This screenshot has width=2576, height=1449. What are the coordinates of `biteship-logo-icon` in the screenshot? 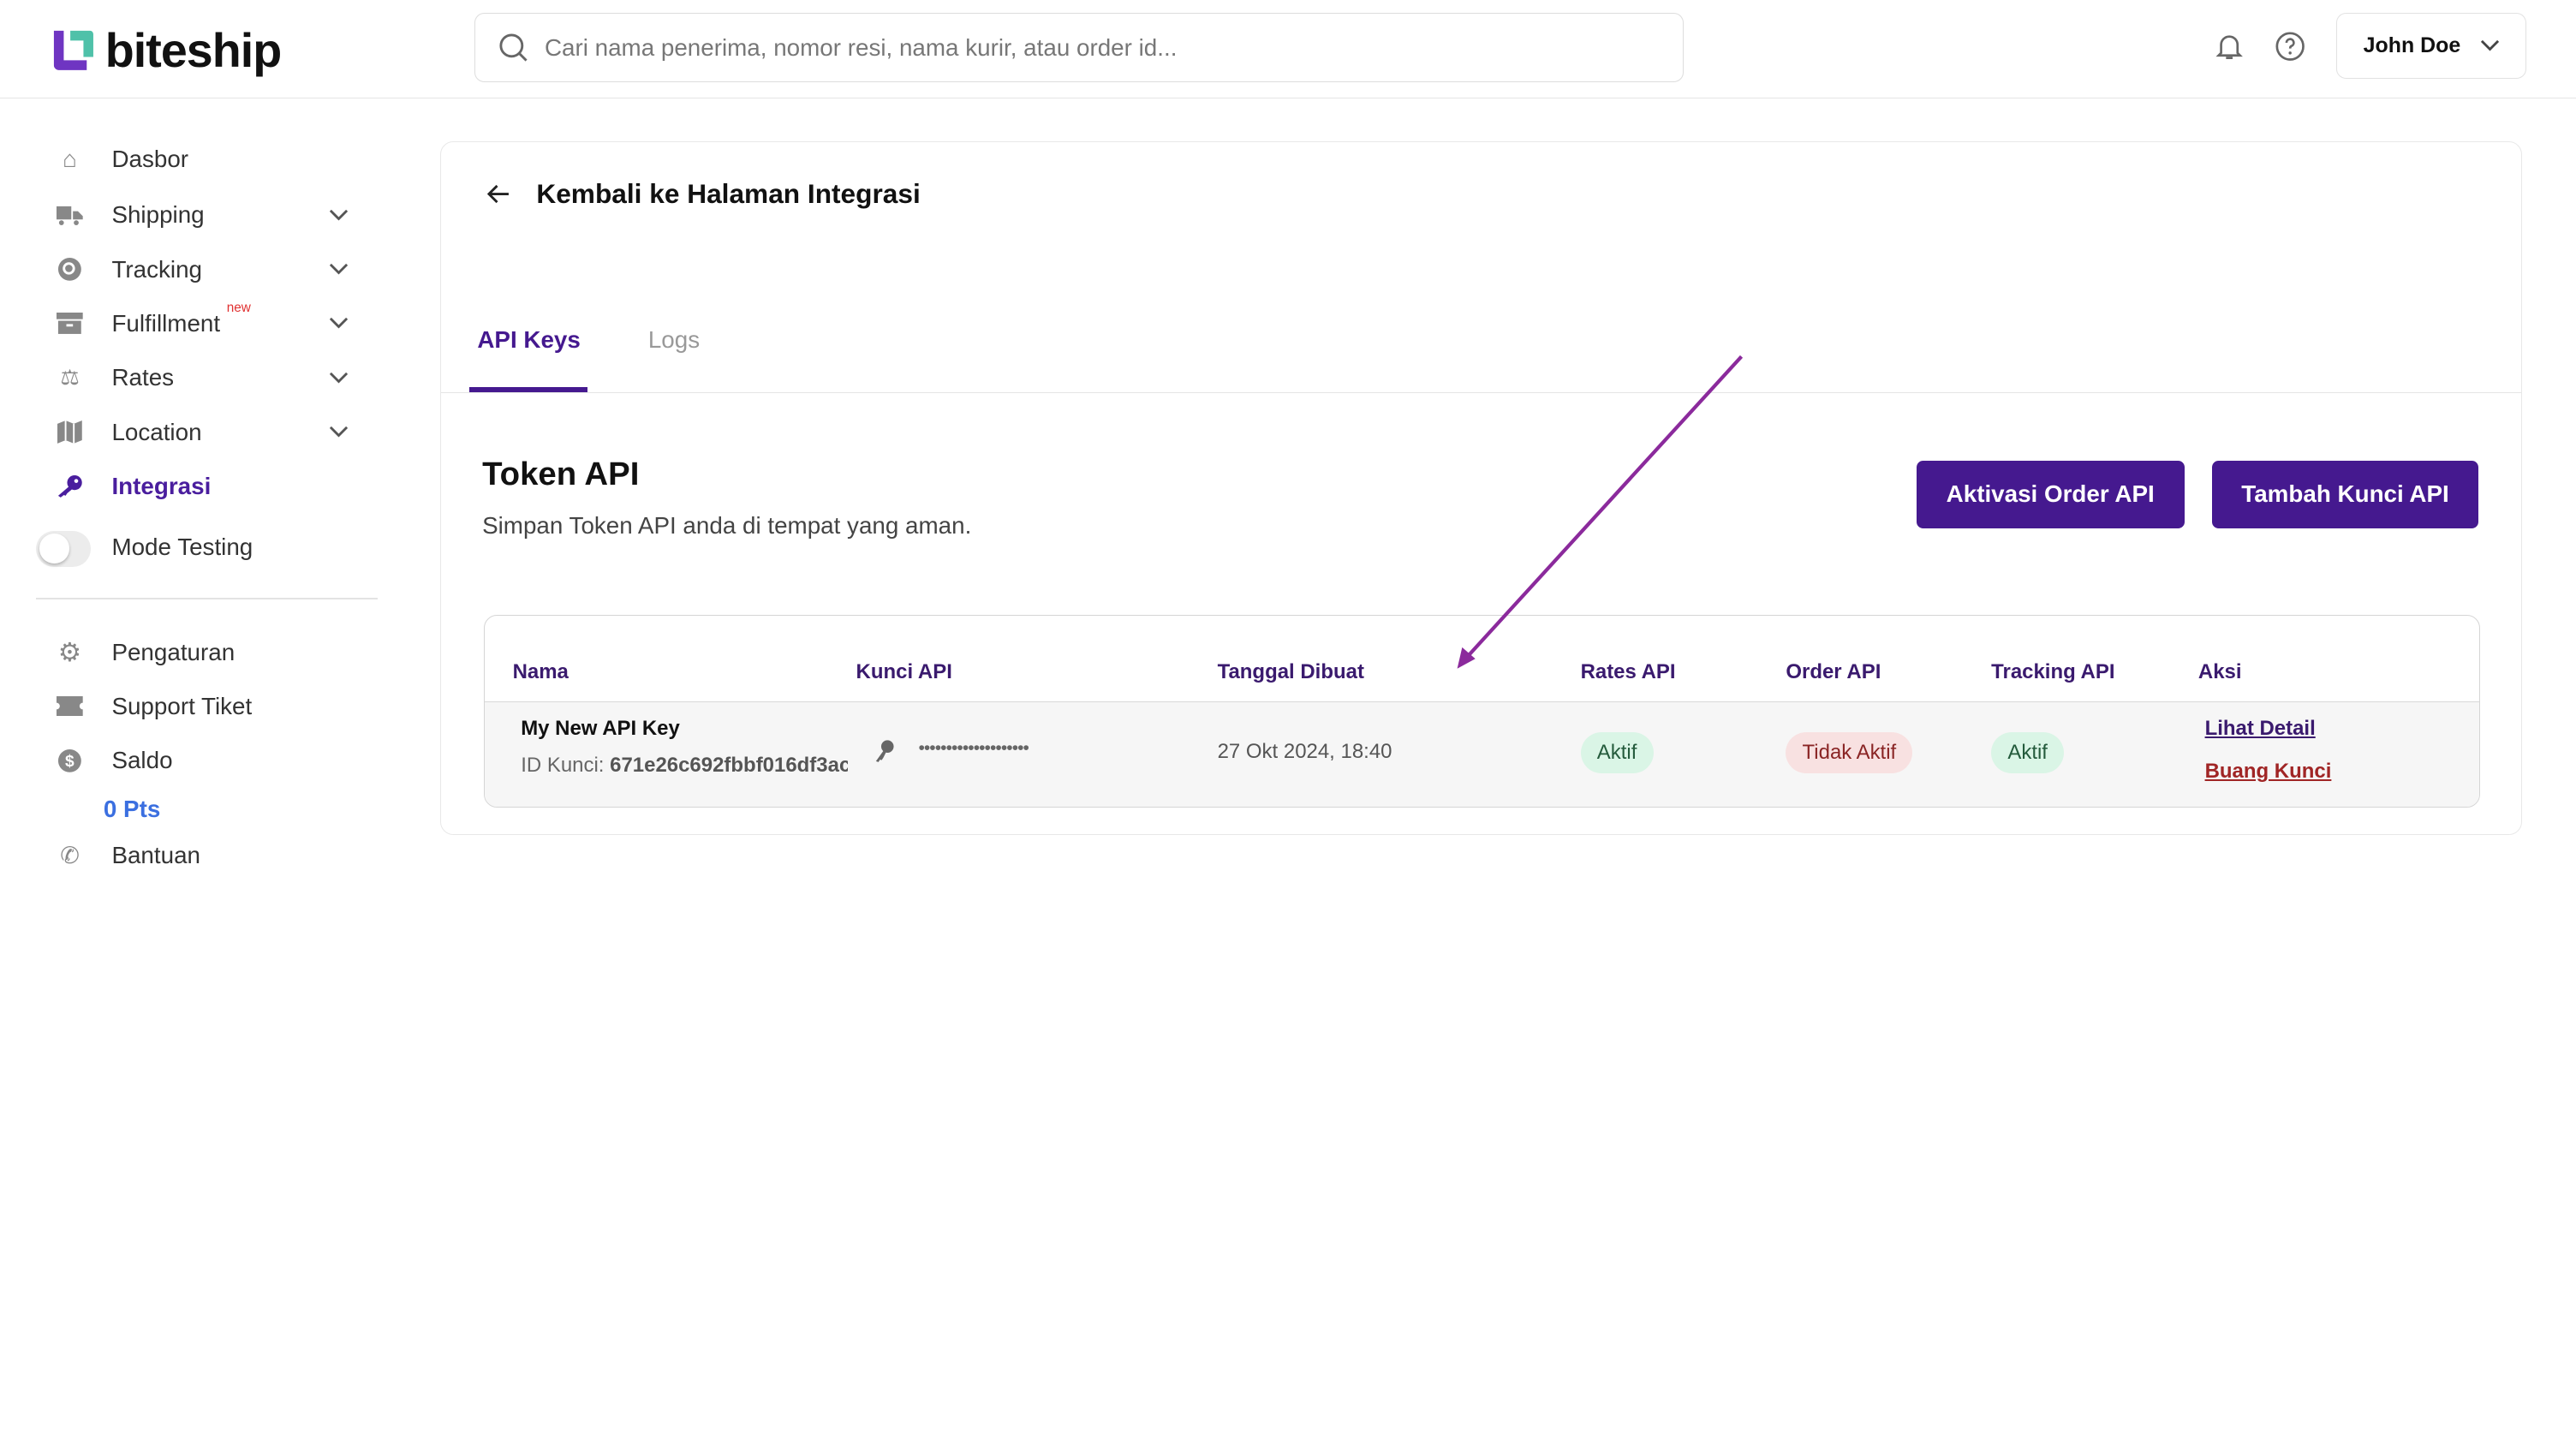 It's located at (74, 50).